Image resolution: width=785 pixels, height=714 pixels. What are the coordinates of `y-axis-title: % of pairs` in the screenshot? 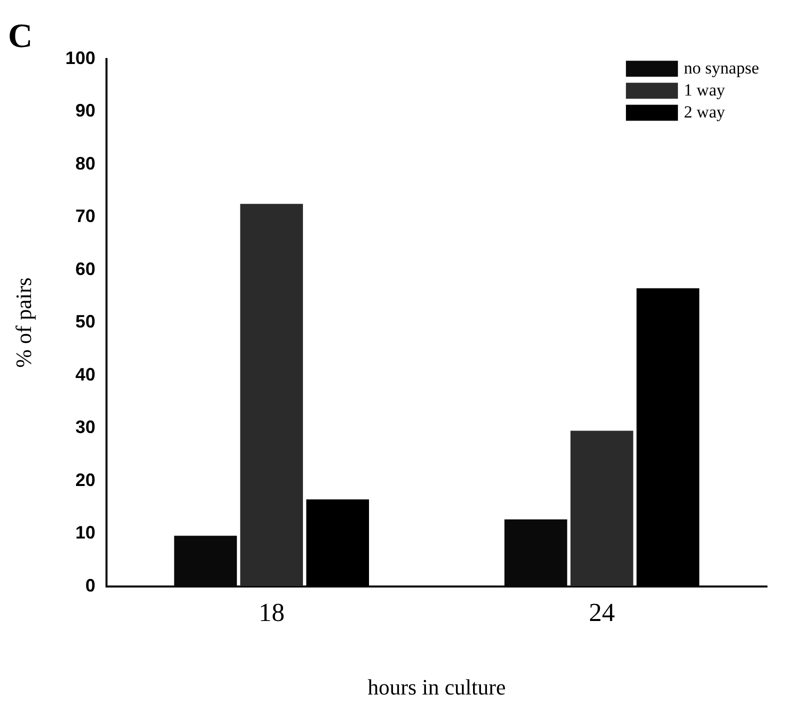 It's located at (23, 322).